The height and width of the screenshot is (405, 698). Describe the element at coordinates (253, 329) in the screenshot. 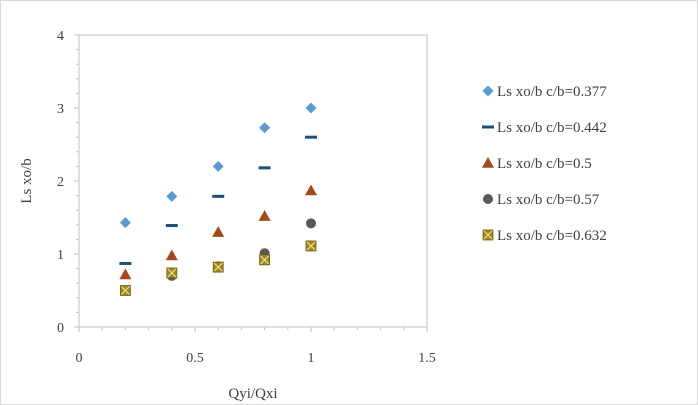

I see `x-tick-marks` at that location.